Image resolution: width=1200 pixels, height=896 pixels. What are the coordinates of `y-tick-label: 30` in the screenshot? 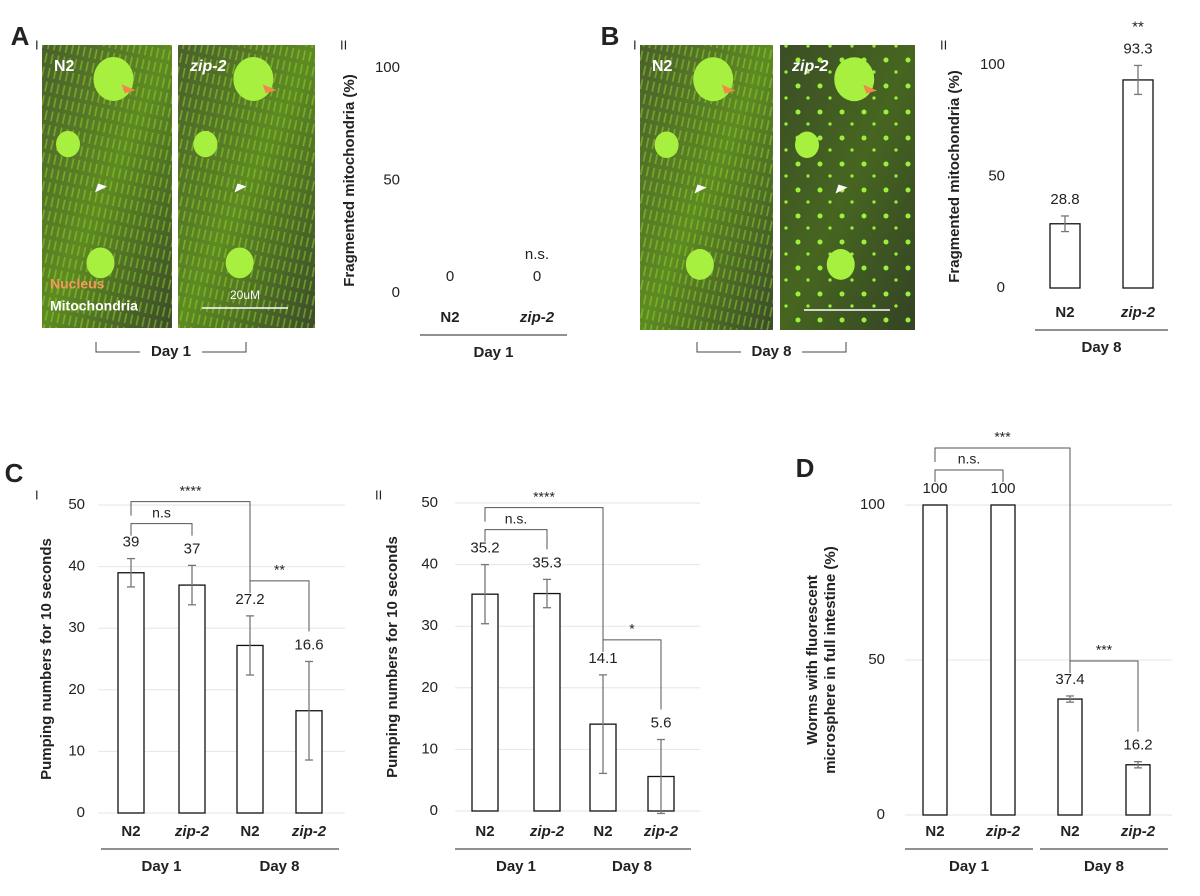 It's located at (429, 625).